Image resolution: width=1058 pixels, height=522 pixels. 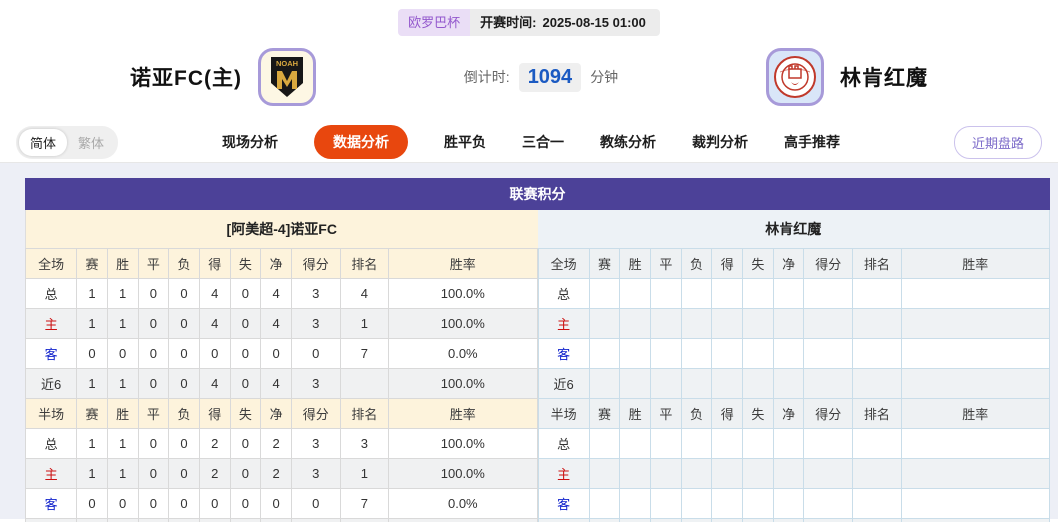 I want to click on away-team-name: 林肯红魔, so click(x=884, y=78).